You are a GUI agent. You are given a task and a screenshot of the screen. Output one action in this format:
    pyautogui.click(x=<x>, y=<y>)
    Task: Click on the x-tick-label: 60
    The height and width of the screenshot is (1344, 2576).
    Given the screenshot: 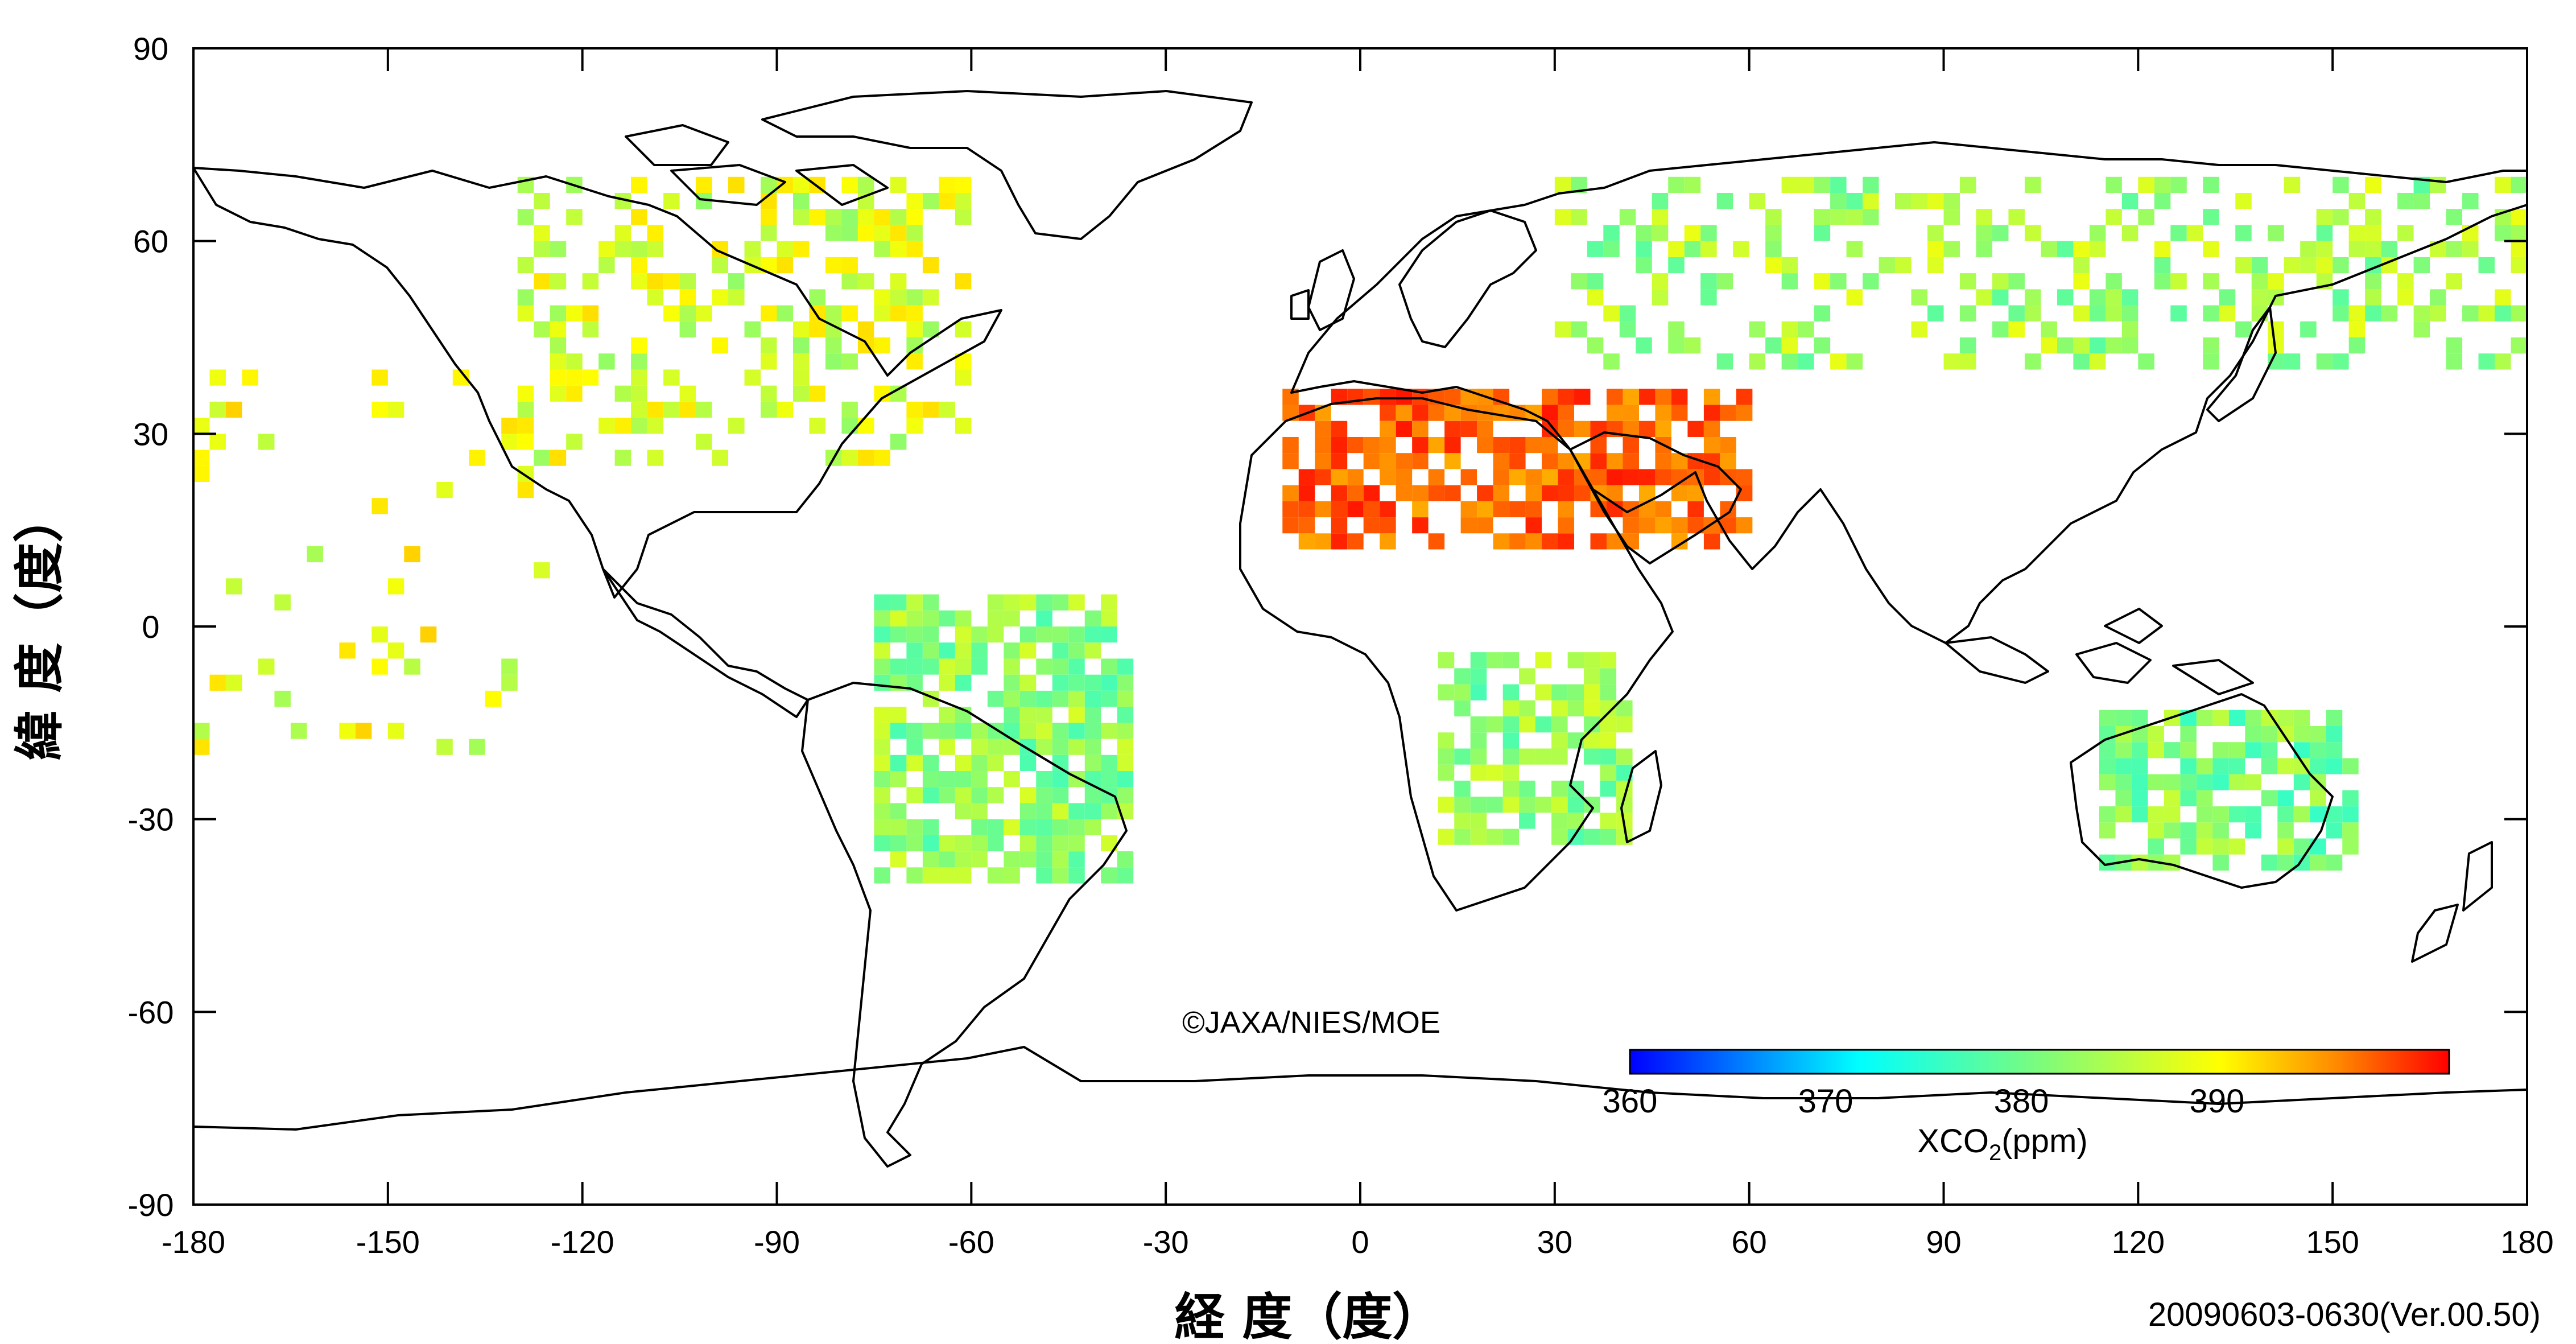 What is the action you would take?
    pyautogui.click(x=1750, y=1242)
    